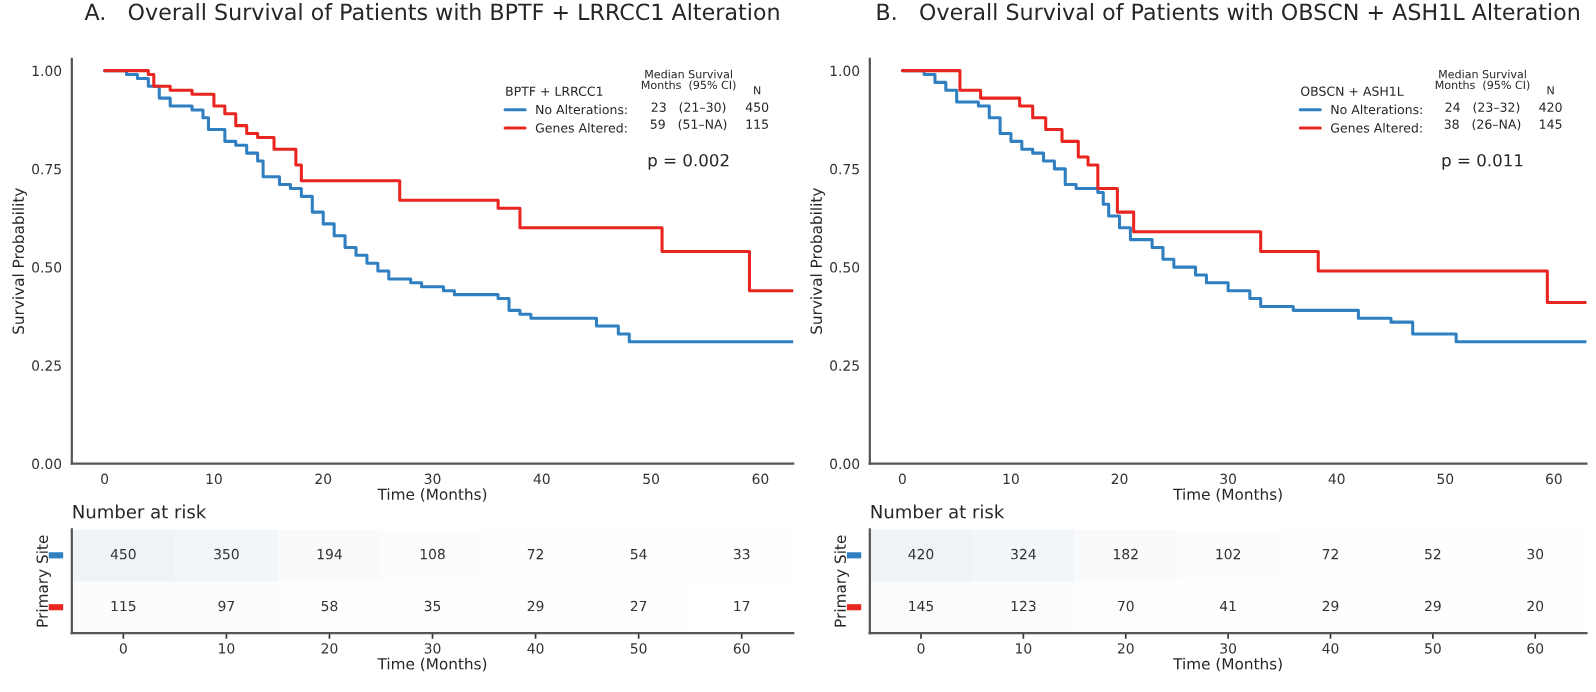 The image size is (1596, 692). Describe the element at coordinates (1482, 161) in the screenshot. I see `annotation: p = 0.011` at that location.